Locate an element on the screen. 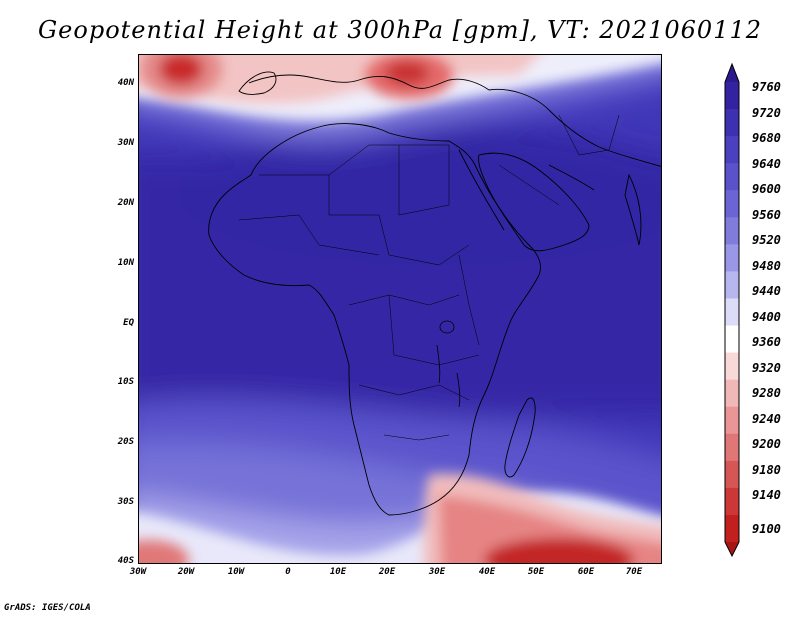 The height and width of the screenshot is (618, 800). colorbar-outline is located at coordinates (732, 310).